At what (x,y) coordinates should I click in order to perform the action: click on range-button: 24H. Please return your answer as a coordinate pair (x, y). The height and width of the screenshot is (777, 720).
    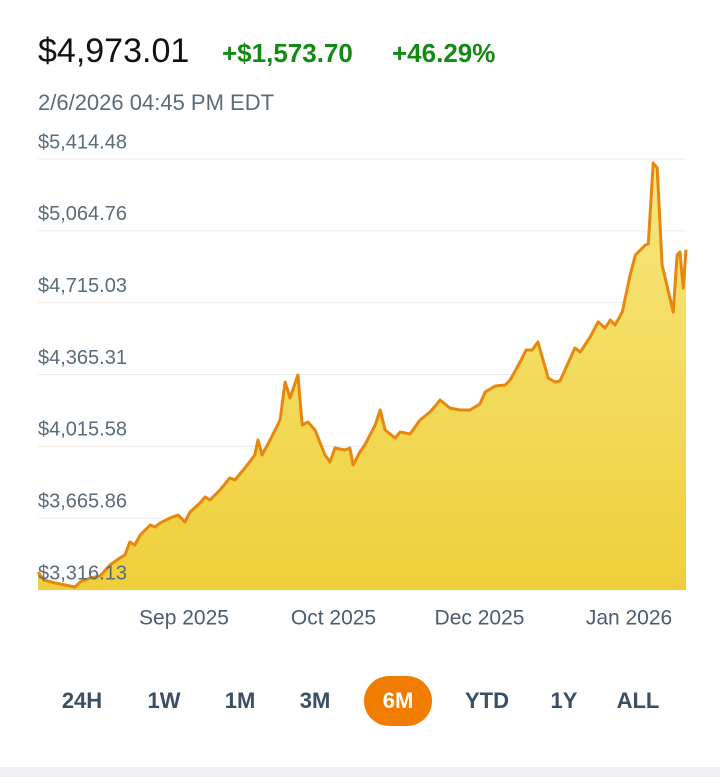
    Looking at the image, I should click on (82, 700).